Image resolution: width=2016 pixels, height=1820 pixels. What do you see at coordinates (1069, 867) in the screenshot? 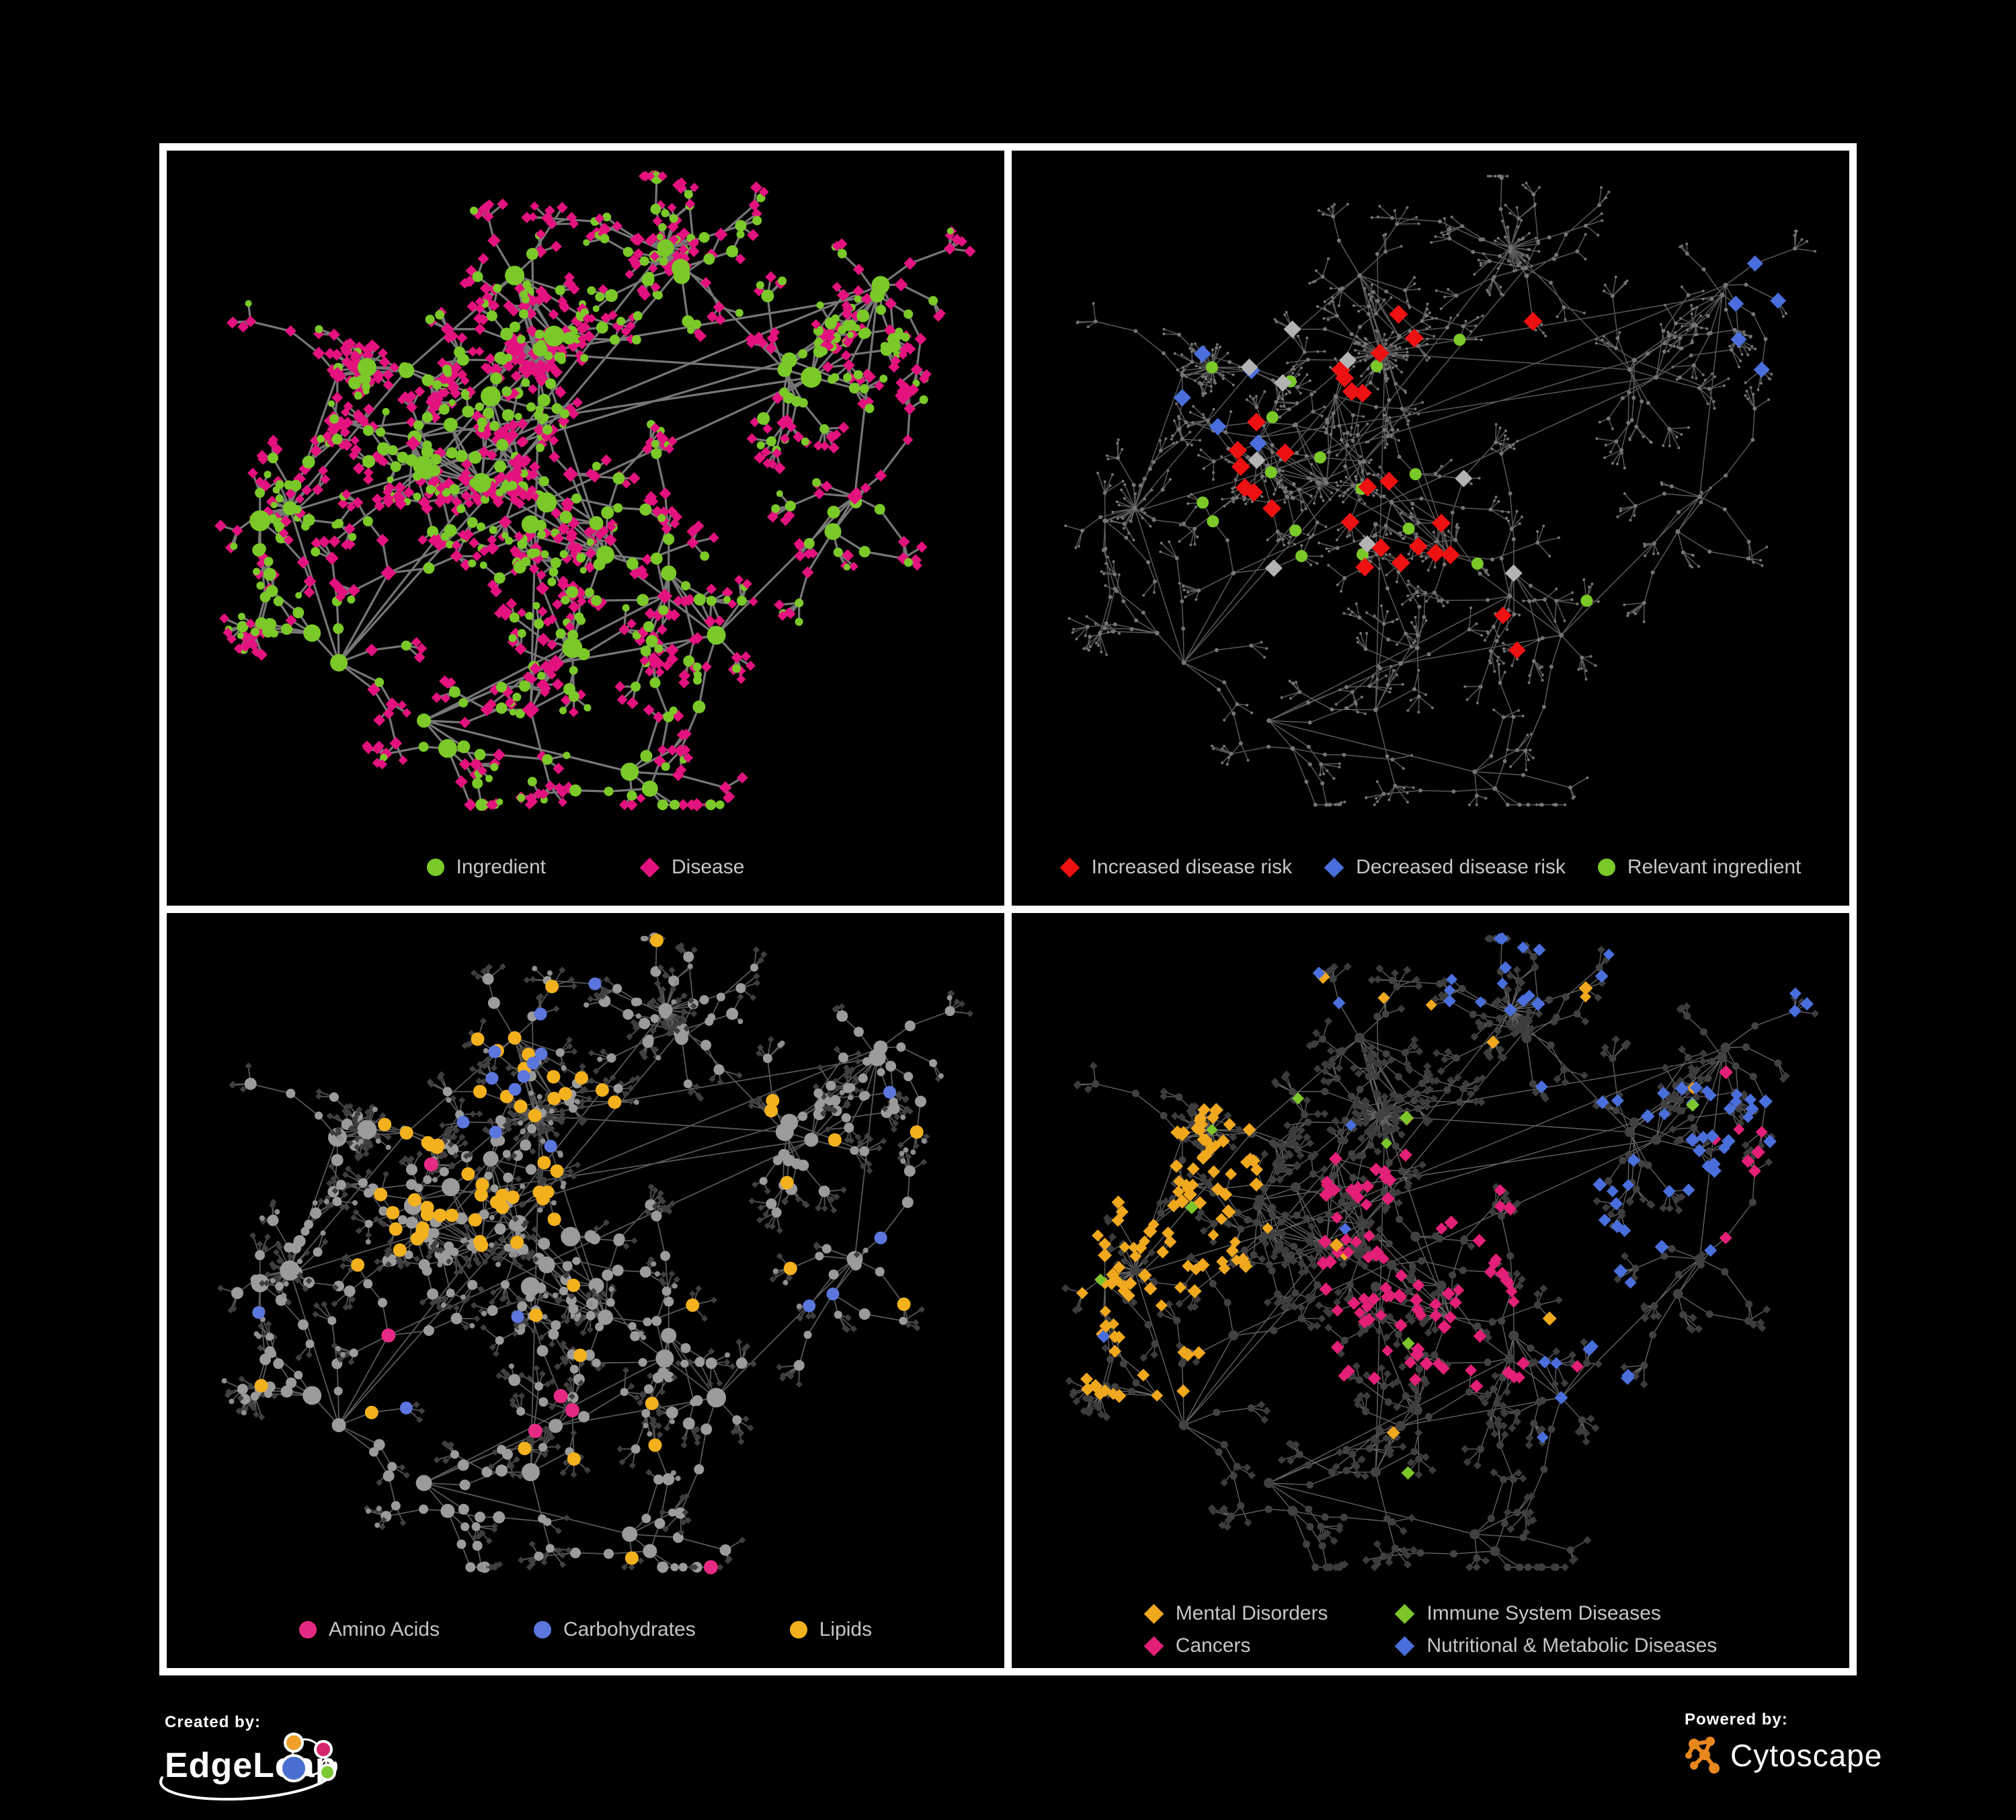
I see `increased-risk-swatch-icon` at bounding box center [1069, 867].